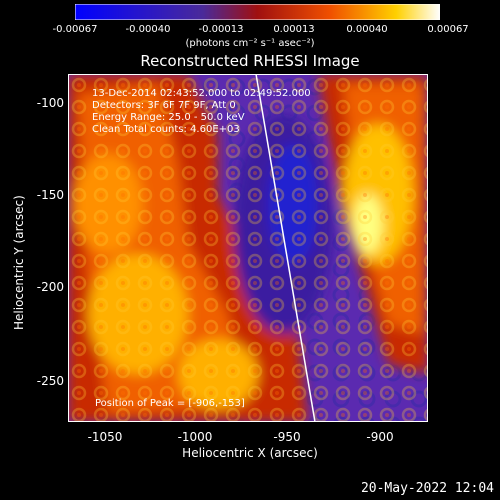 This screenshot has height=500, width=500. What do you see at coordinates (257, 12) in the screenshot?
I see `colorbar` at bounding box center [257, 12].